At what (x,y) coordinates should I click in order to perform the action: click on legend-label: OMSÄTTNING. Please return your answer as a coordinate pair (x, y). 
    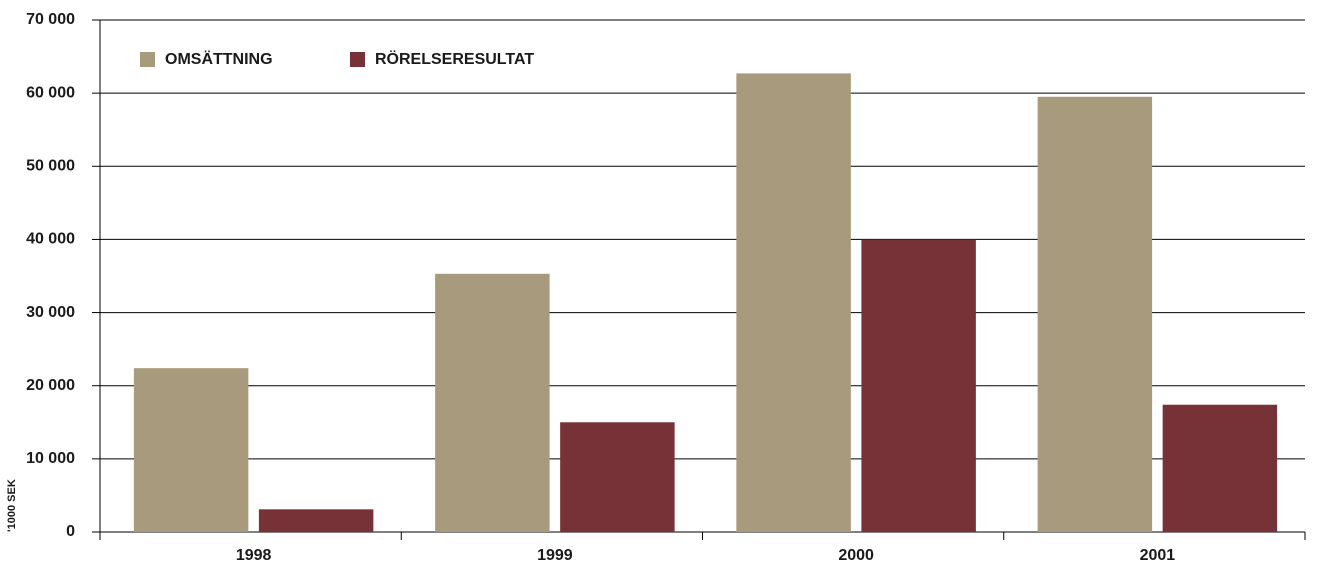
    Looking at the image, I should click on (219, 59).